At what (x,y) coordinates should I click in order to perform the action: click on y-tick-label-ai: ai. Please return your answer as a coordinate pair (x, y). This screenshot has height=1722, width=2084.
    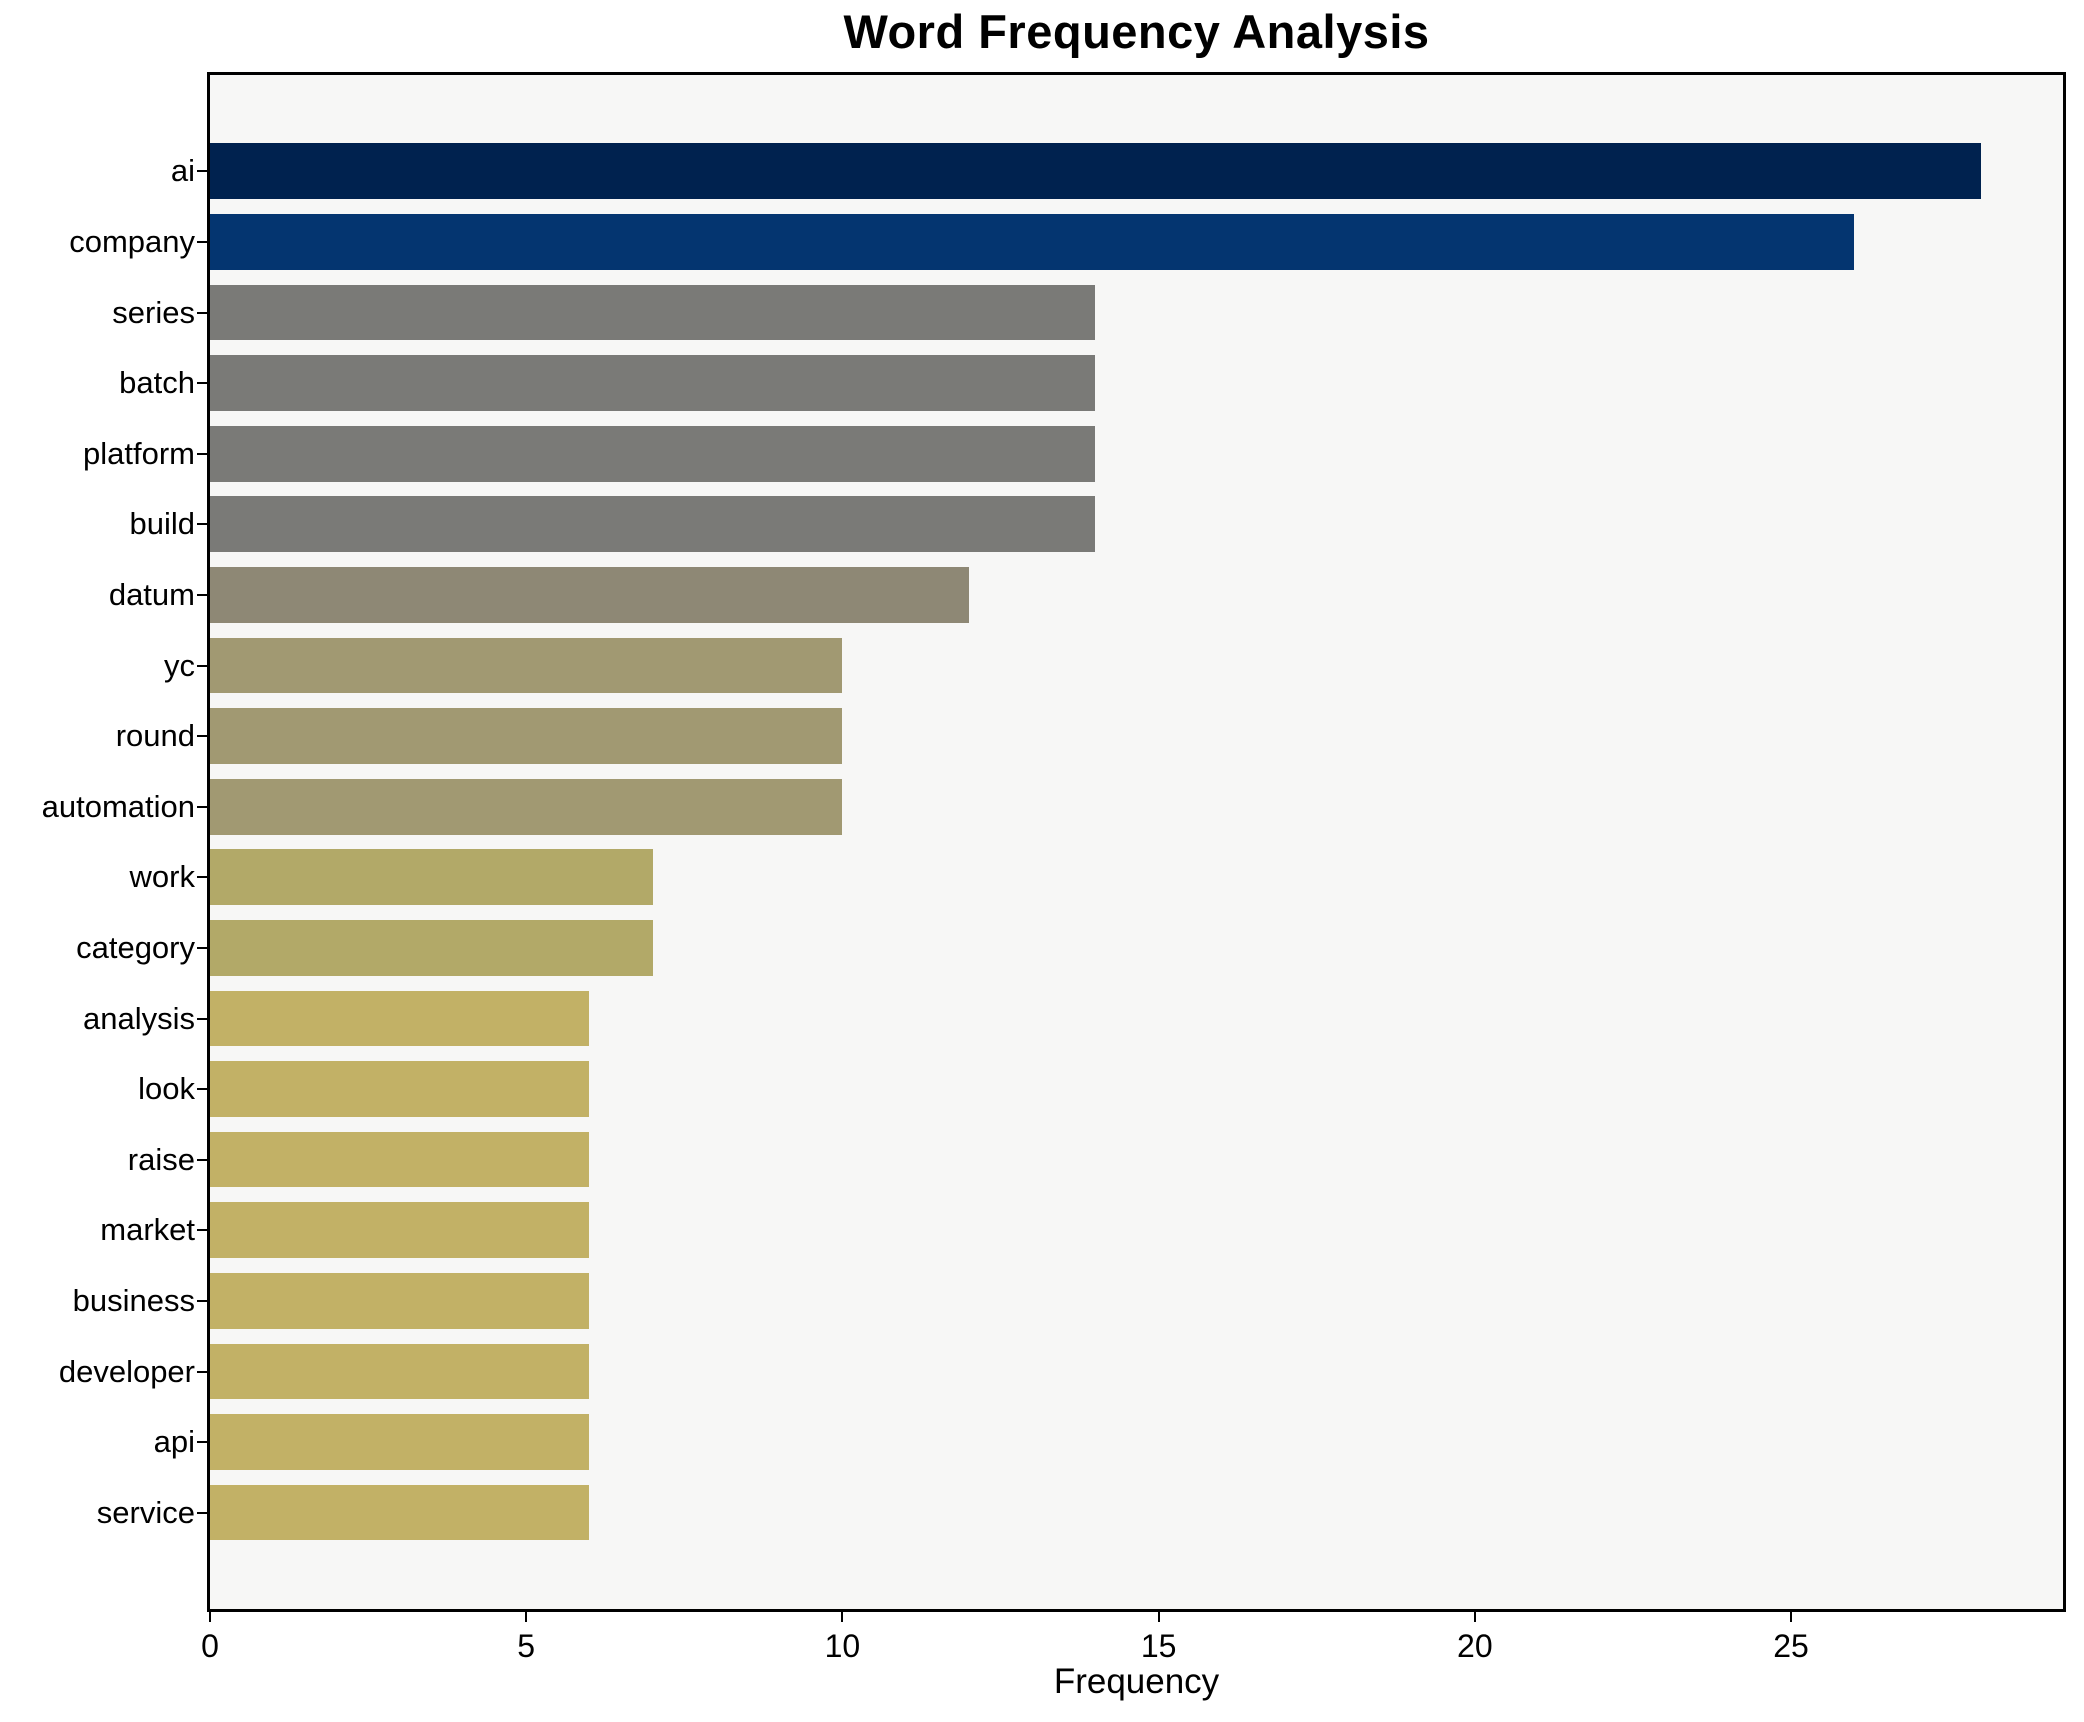
    Looking at the image, I should click on (182, 171).